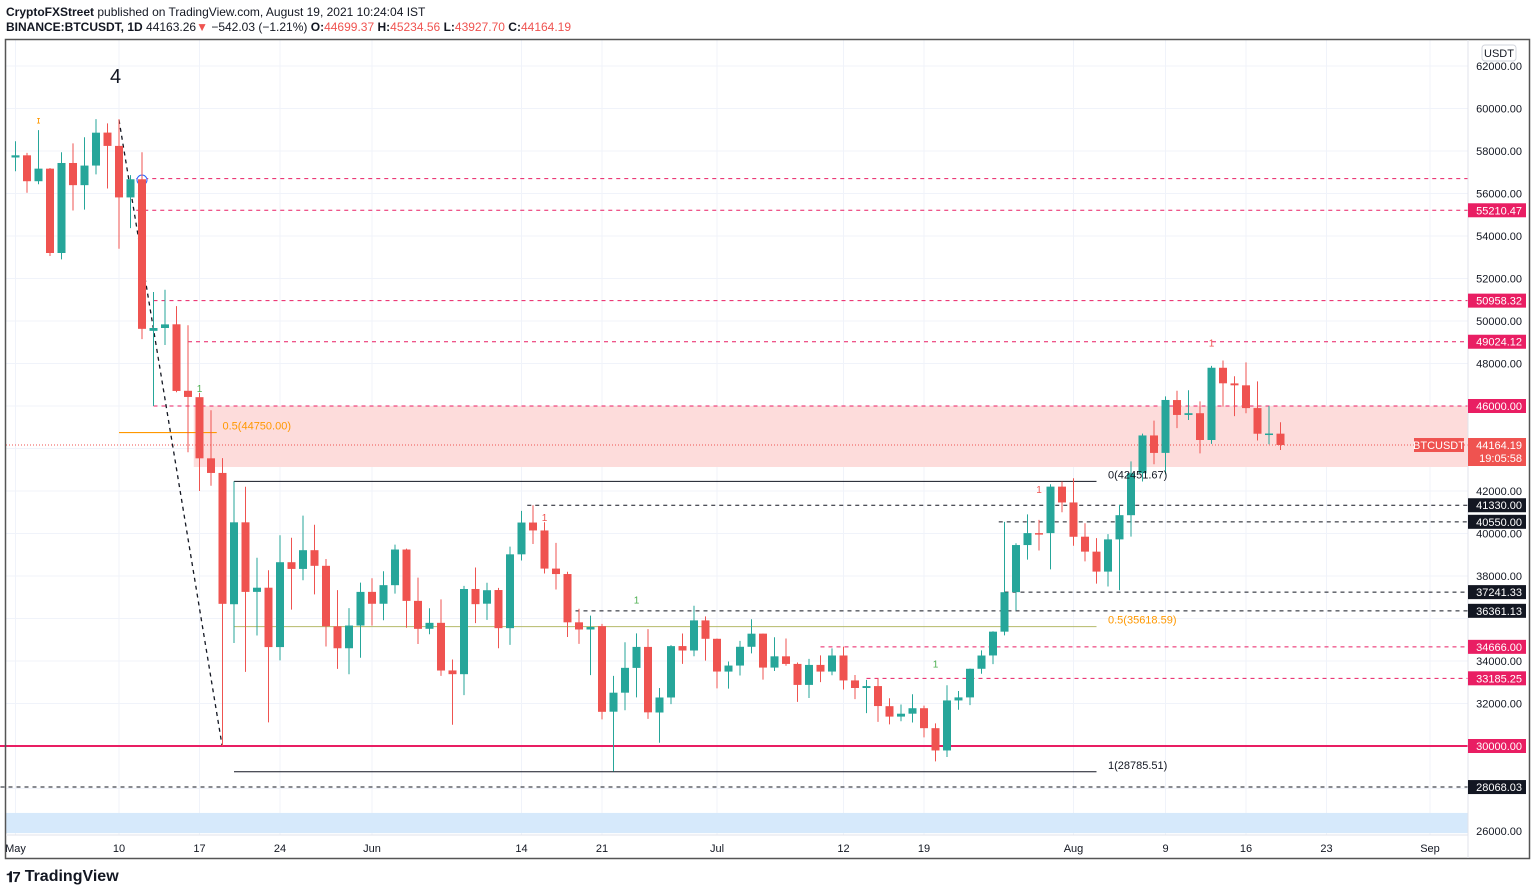 Image resolution: width=1536 pixels, height=894 pixels. What do you see at coordinates (115, 77) in the screenshot?
I see `wave-label: 4` at bounding box center [115, 77].